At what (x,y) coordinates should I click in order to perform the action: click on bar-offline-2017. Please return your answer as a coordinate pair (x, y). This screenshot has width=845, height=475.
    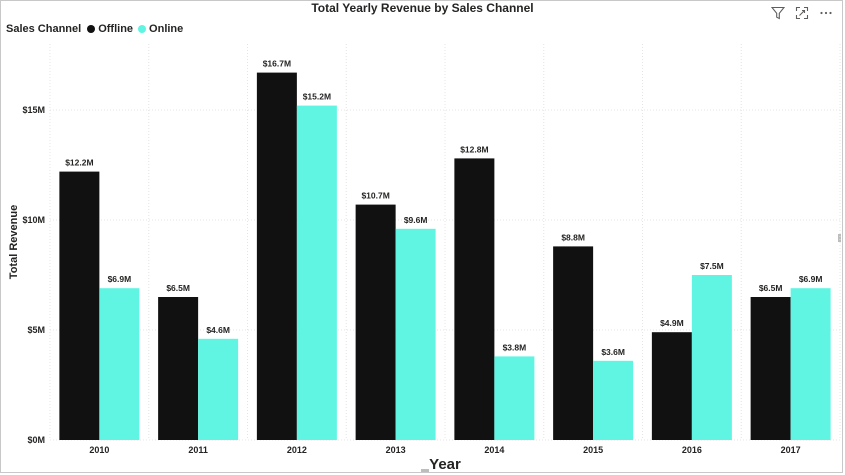
    Looking at the image, I should click on (770, 368).